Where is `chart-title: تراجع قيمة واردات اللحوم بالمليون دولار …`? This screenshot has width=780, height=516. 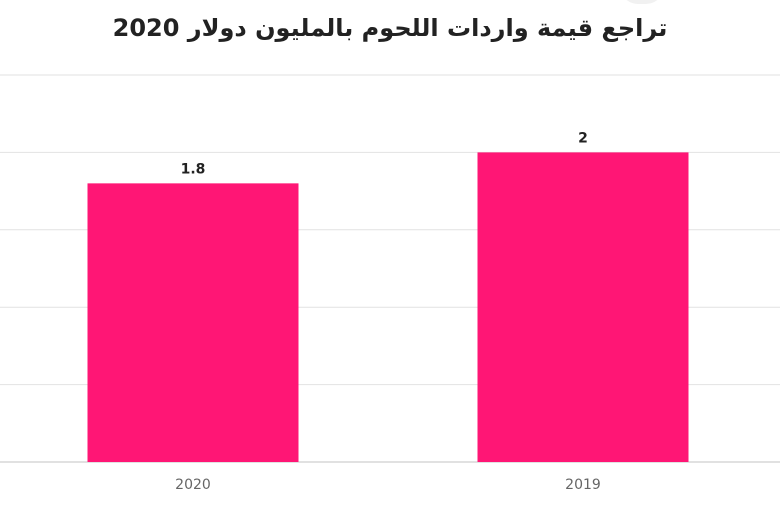 chart-title: تراجع قيمة واردات اللحوم بالمليون دولار … is located at coordinates (390, 28).